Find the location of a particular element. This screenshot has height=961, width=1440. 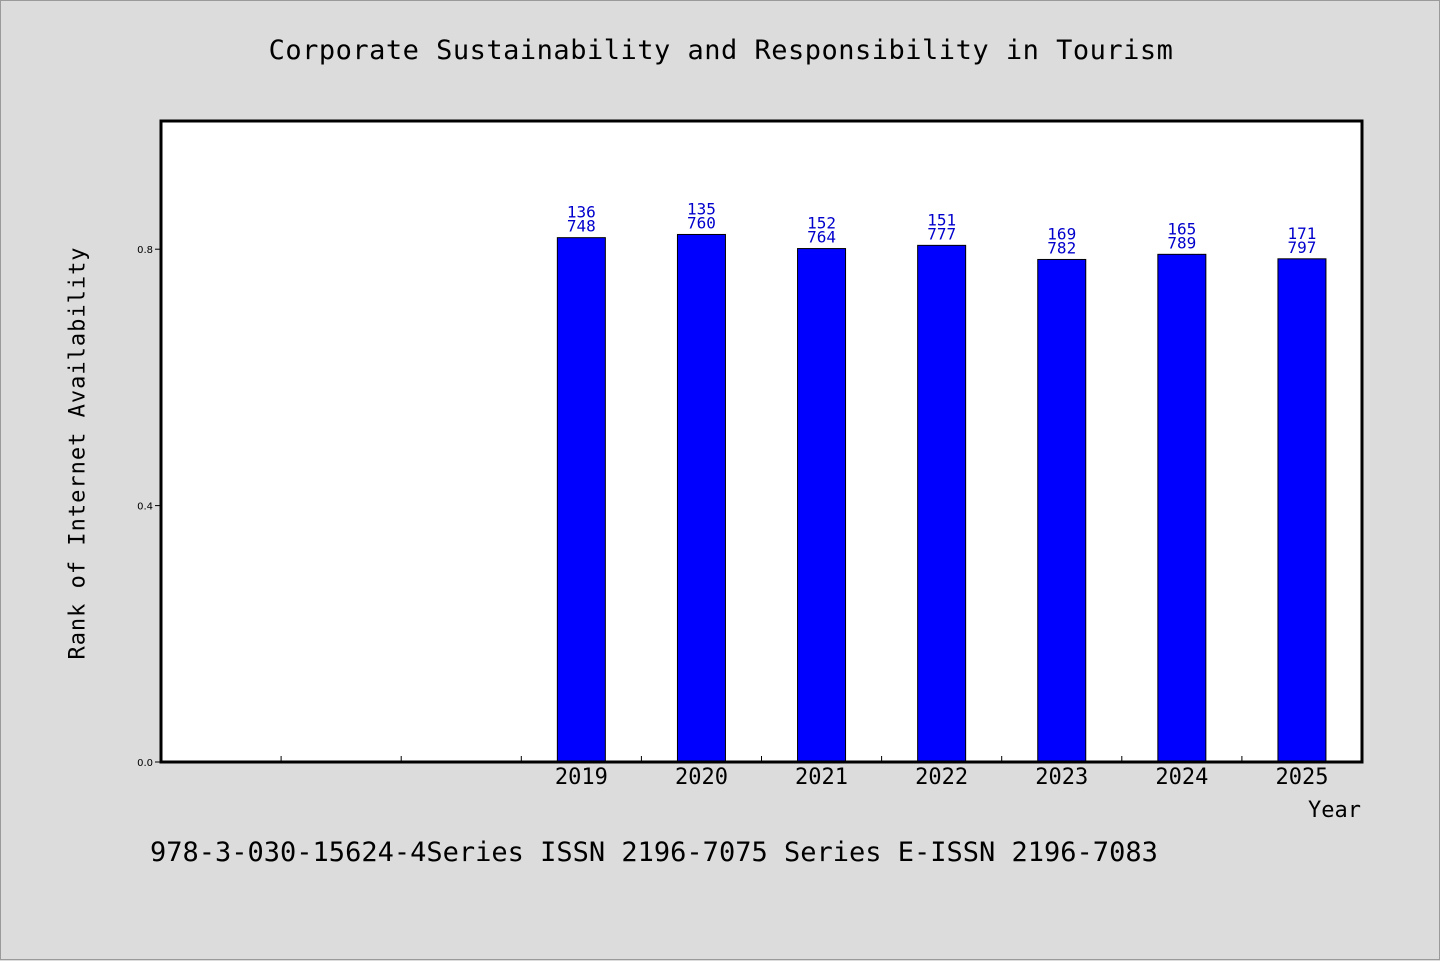

bar-2022 is located at coordinates (942, 503).